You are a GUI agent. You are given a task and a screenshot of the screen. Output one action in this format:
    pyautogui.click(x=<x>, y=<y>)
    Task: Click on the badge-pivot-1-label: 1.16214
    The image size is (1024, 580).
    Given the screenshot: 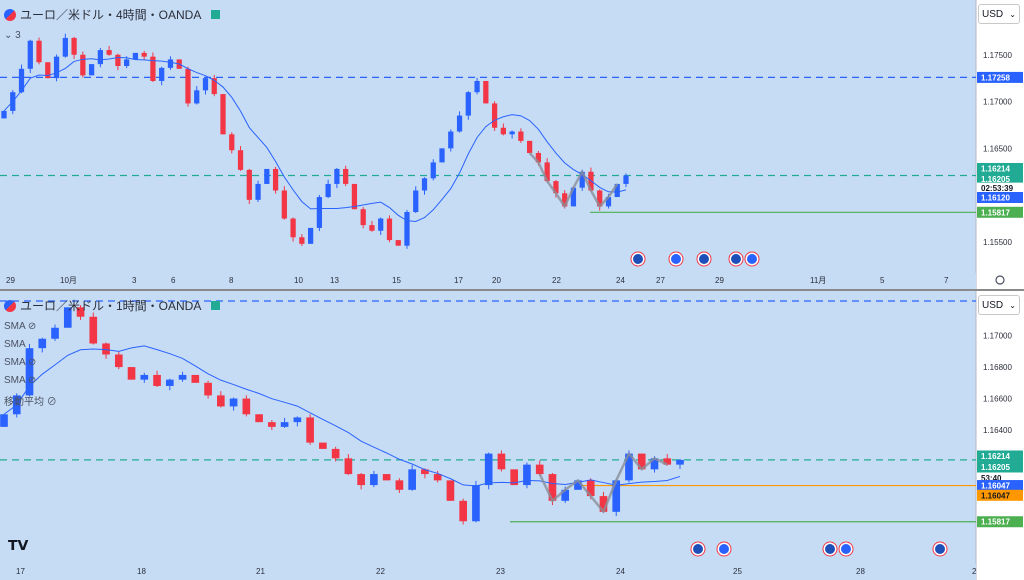 What is the action you would take?
    pyautogui.click(x=995, y=456)
    